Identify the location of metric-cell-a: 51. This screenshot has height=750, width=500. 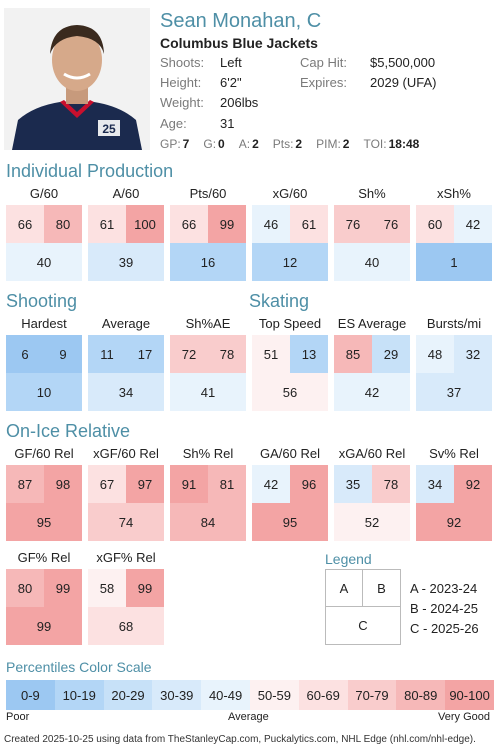
(271, 354).